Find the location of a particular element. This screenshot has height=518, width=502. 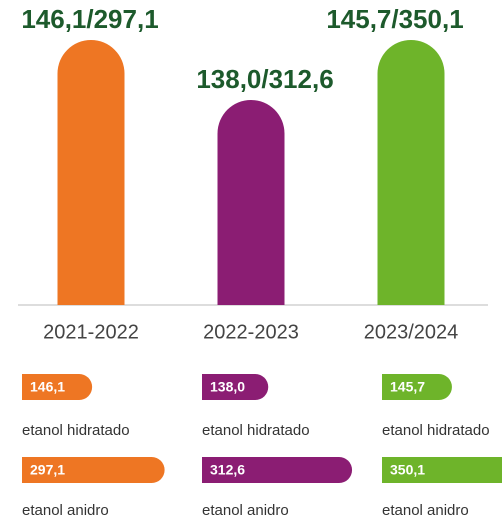

bar-label: 146,1/297,1 is located at coordinates (89, 19).